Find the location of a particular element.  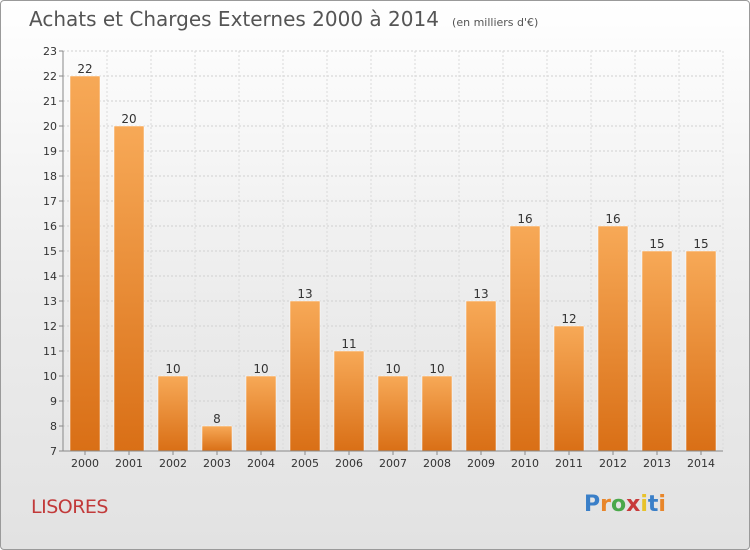

y-tick-label: 8 is located at coordinates (53, 426).